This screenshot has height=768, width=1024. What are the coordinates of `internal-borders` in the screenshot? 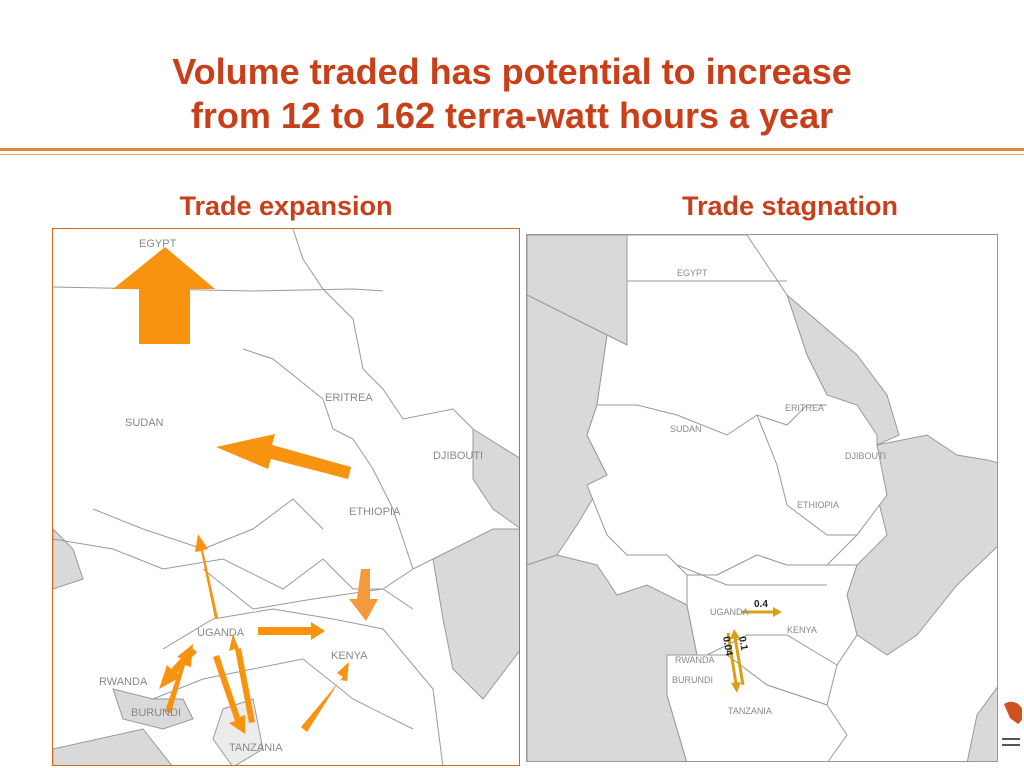 It's located at (727, 473).